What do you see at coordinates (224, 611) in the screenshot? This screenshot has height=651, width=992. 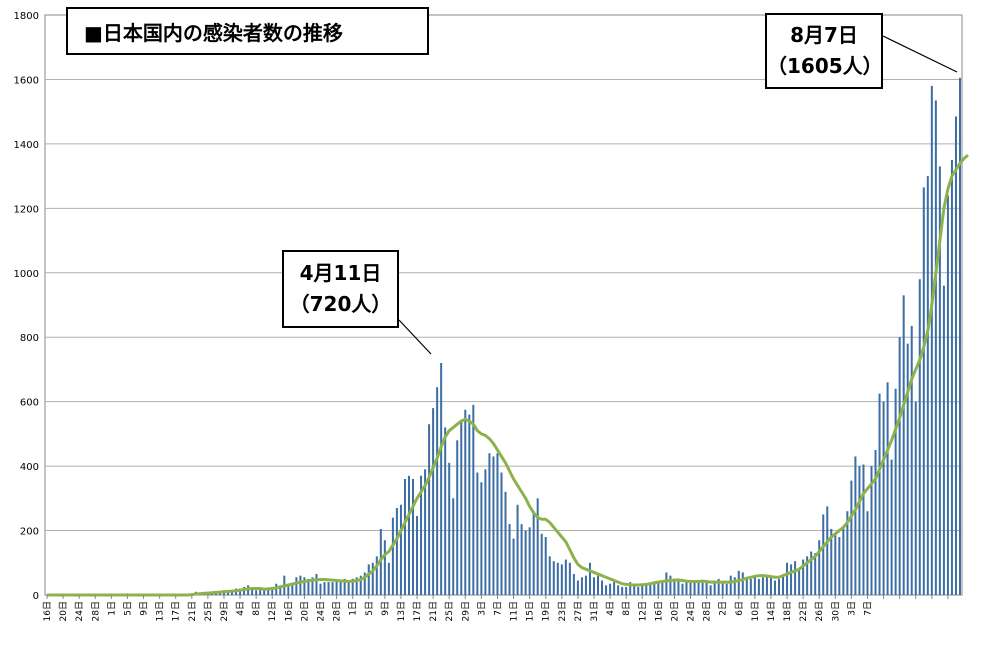 I see `x-tick-label: 29日` at bounding box center [224, 611].